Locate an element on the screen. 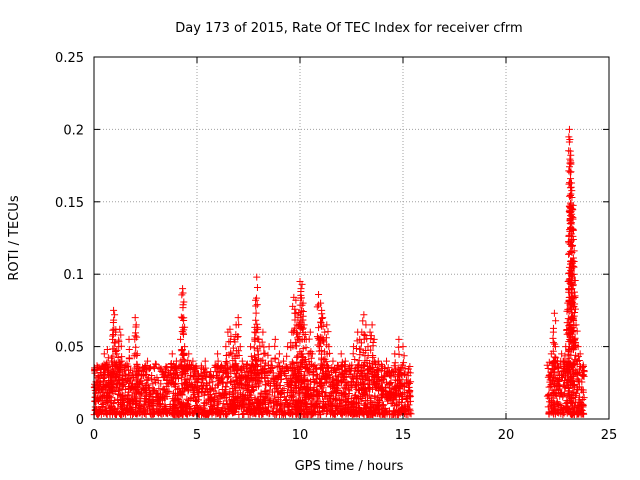  x-tick-label: 25 is located at coordinates (609, 435).